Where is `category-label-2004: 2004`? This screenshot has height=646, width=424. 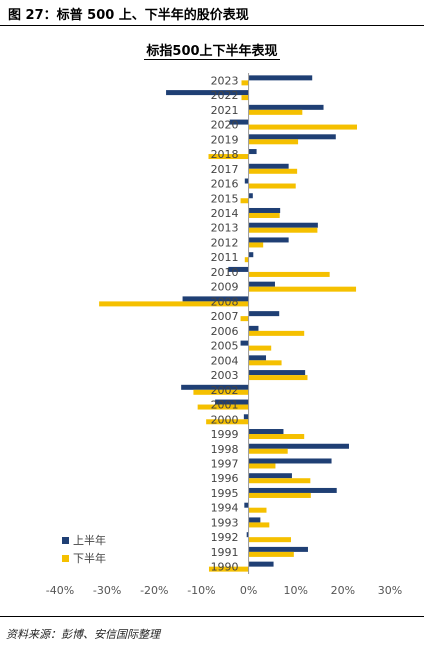 category-label-2004: 2004 is located at coordinates (225, 360).